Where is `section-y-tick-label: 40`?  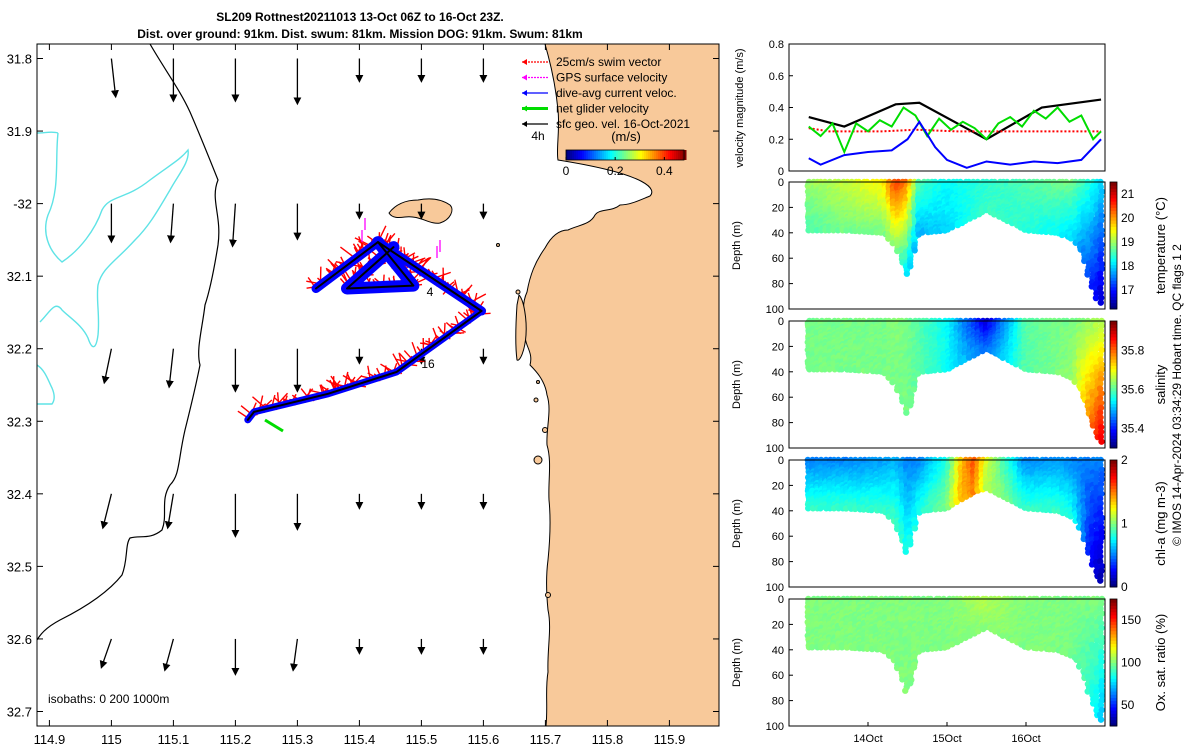
section-y-tick-label: 40 is located at coordinates (778, 234).